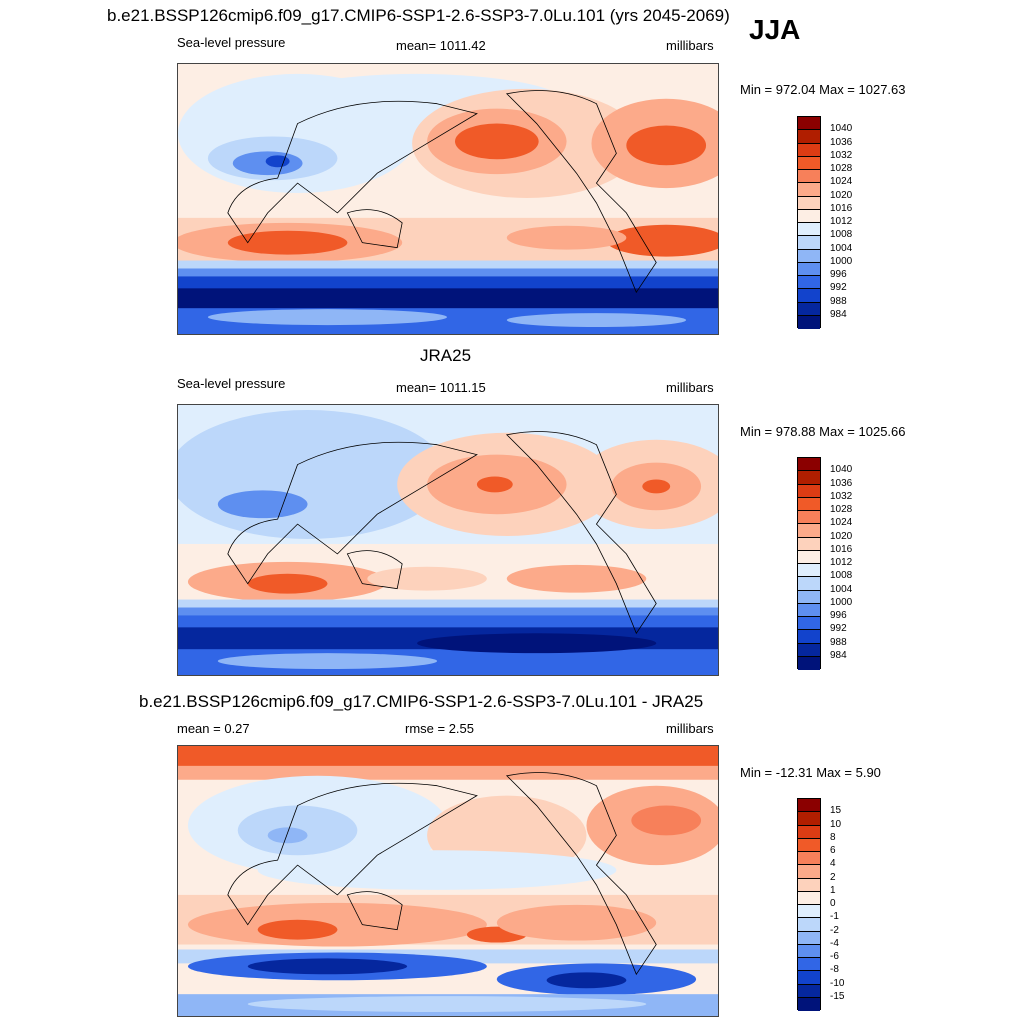 The image size is (1024, 1024). I want to click on panel-3-minmax-label: Min = -12.31 Max = 5.90, so click(810, 772).